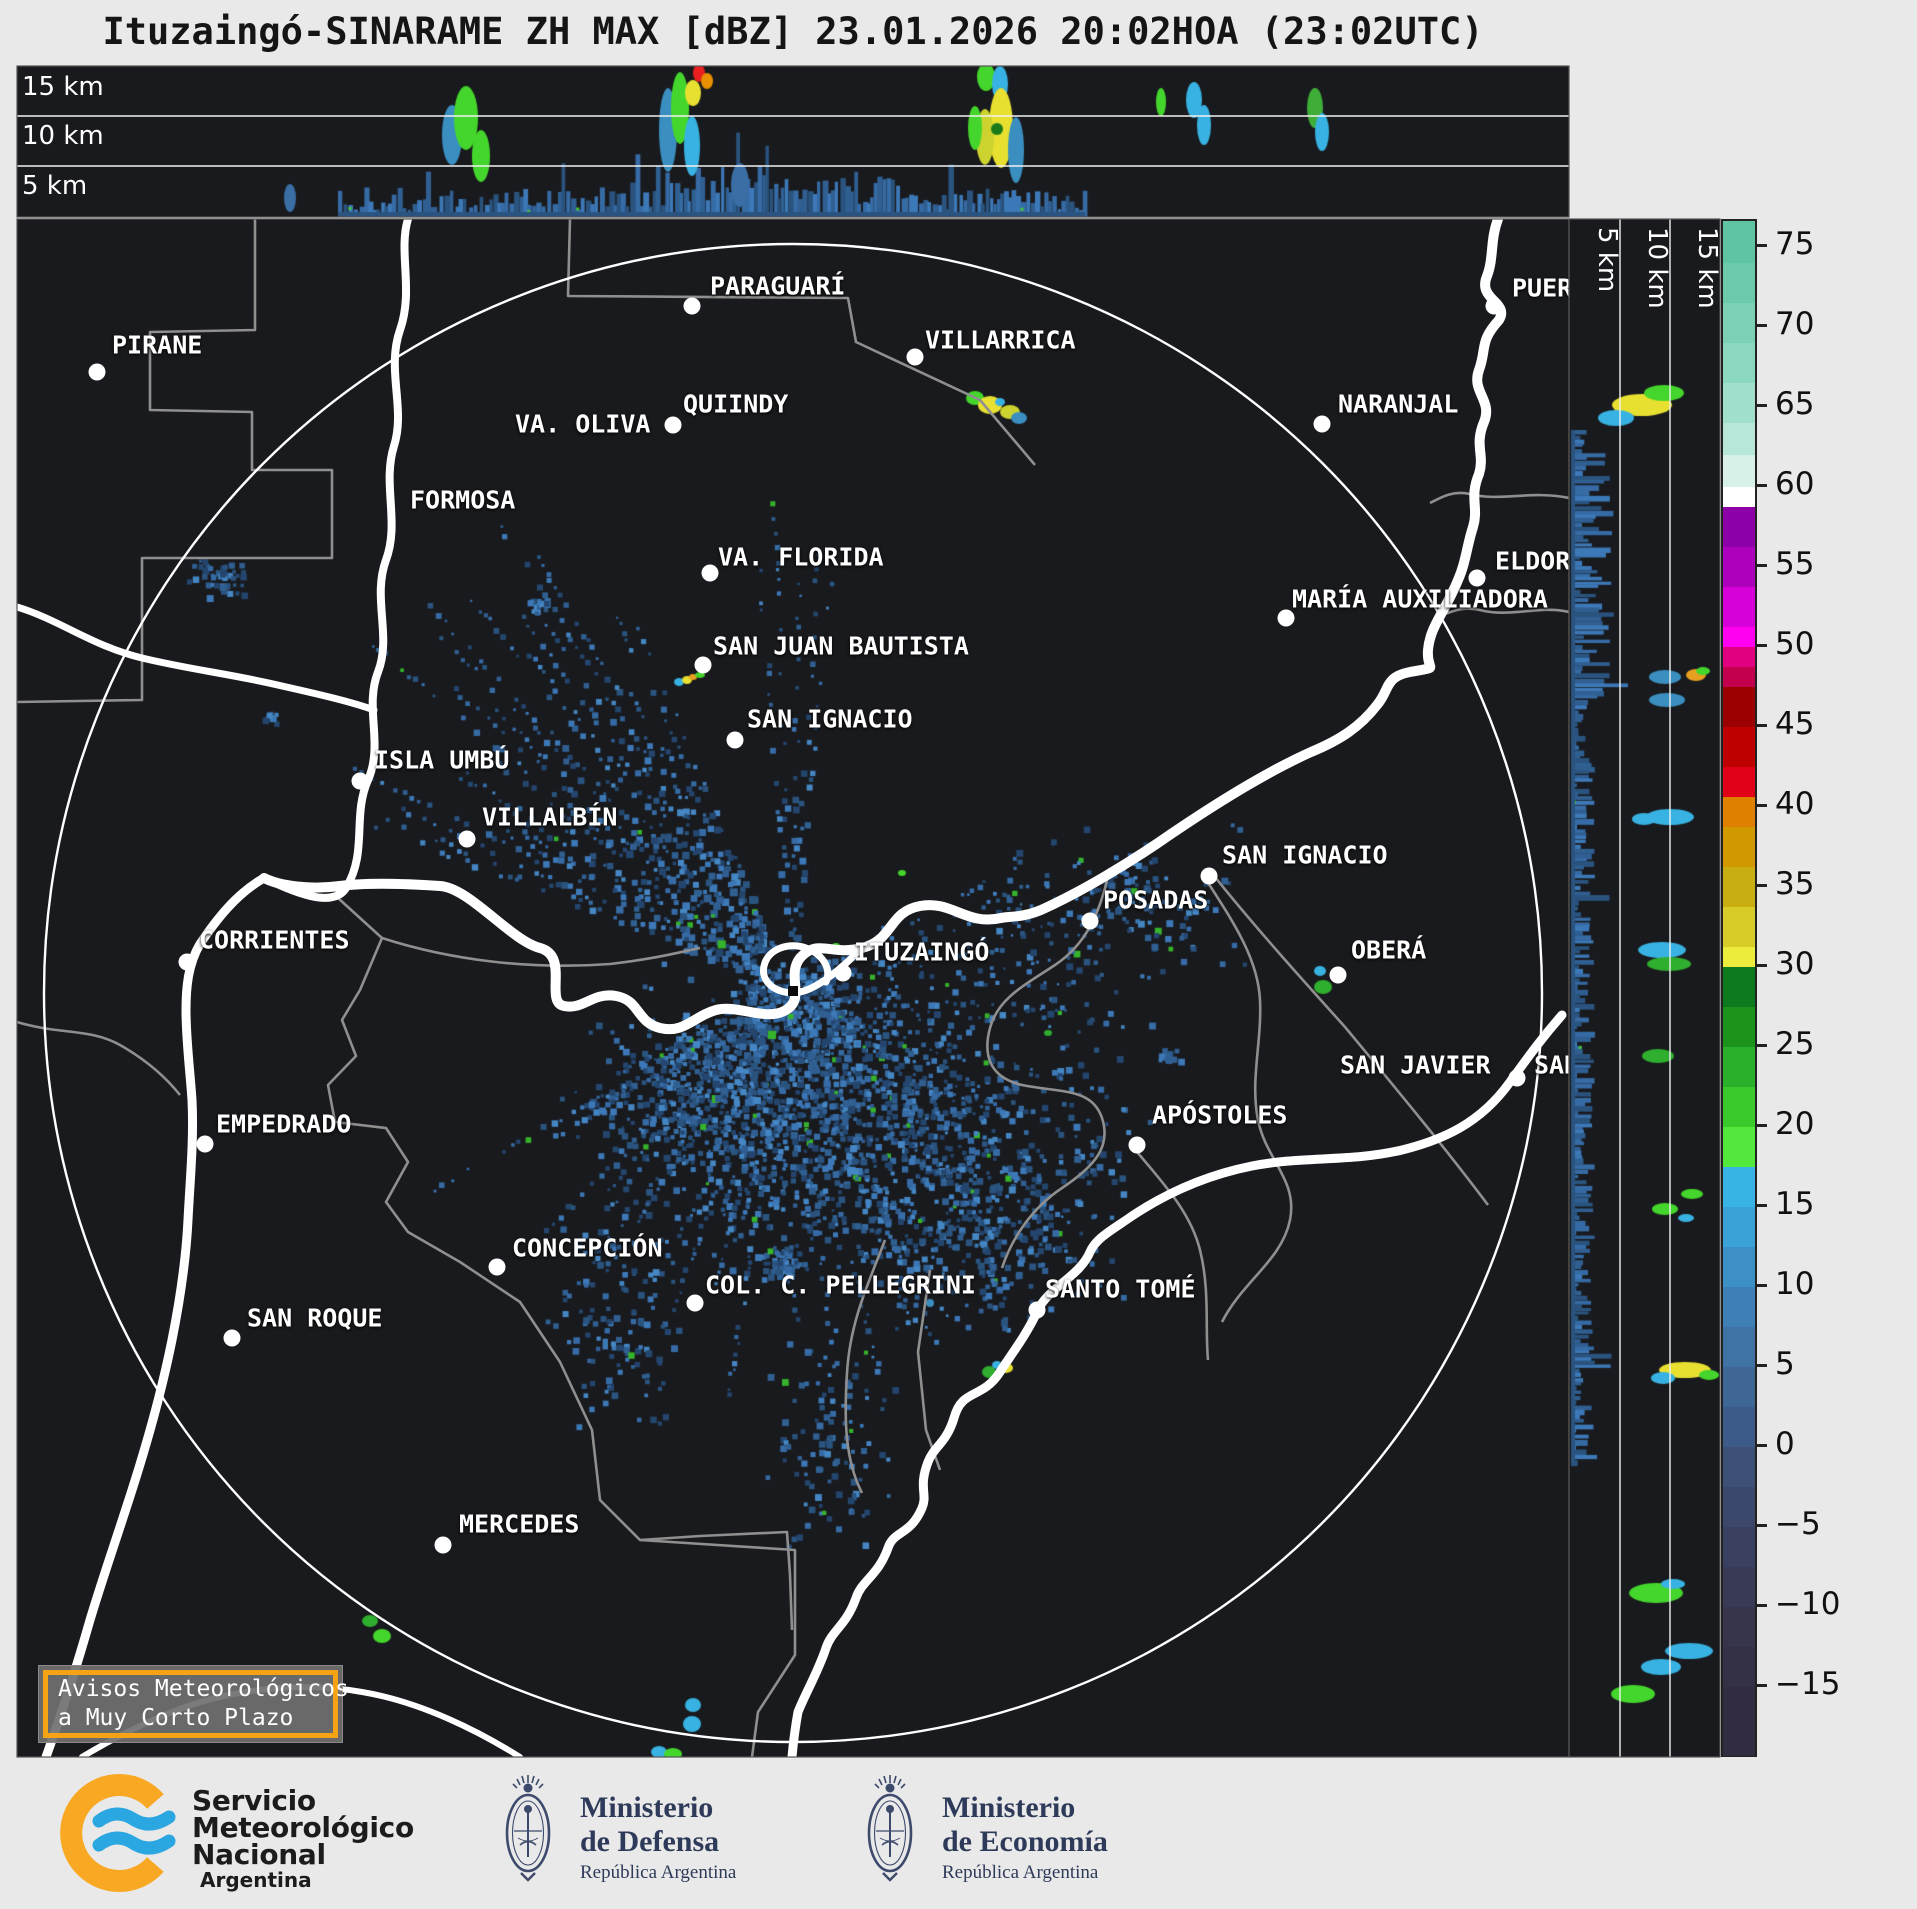 This screenshot has height=1909, width=1917. Describe the element at coordinates (1120, 1289) in the screenshot. I see `city-label-santo-tom-: SANTO TOMÉ` at that location.